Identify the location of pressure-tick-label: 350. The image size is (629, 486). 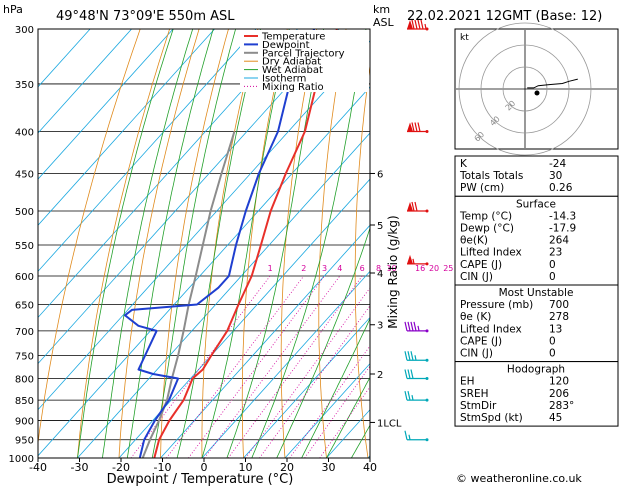
(24, 85).